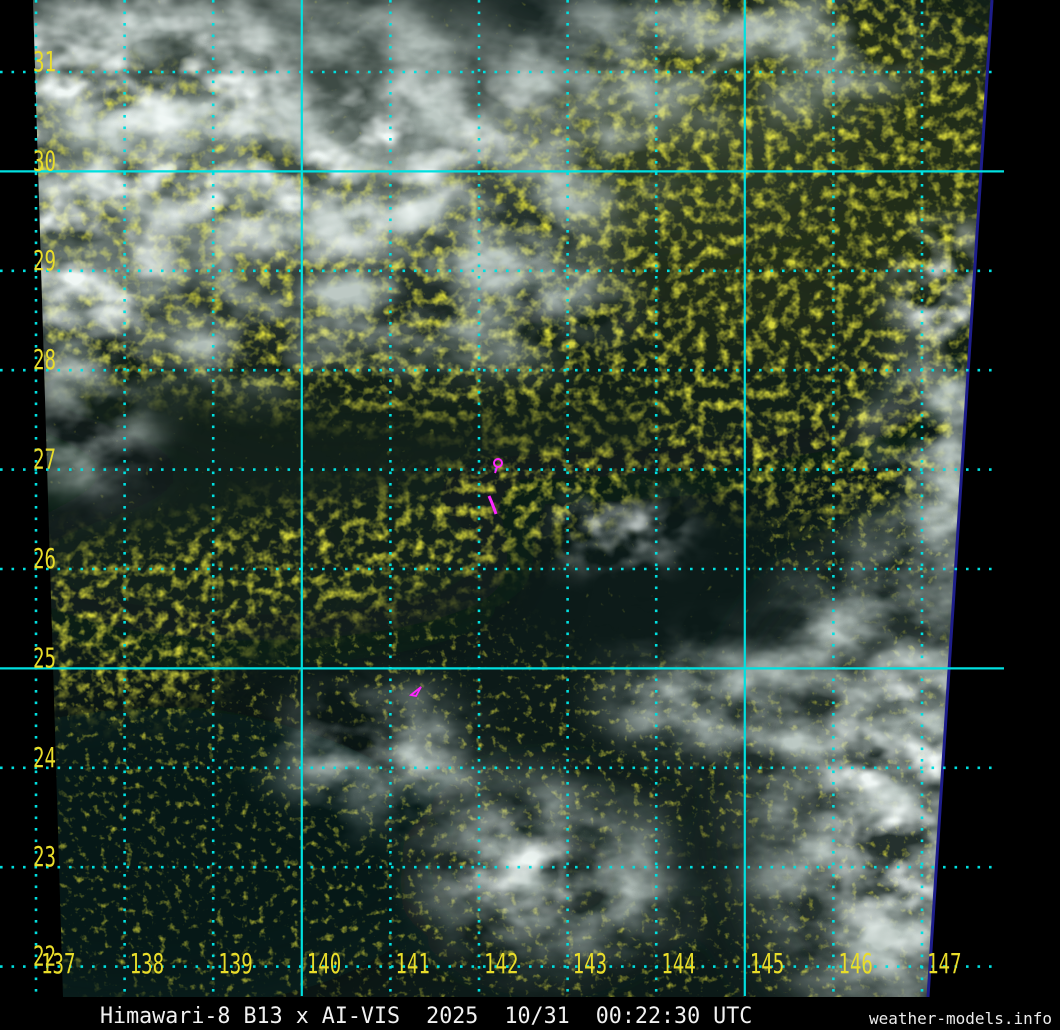 This screenshot has width=1060, height=1030. I want to click on latitude-label: 28, so click(44, 359).